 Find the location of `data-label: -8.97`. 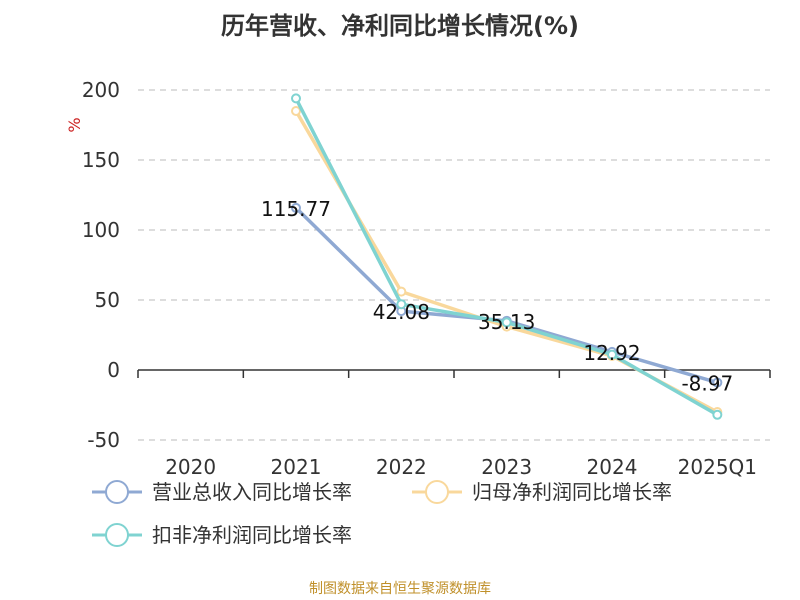

data-label: -8.97 is located at coordinates (707, 384).